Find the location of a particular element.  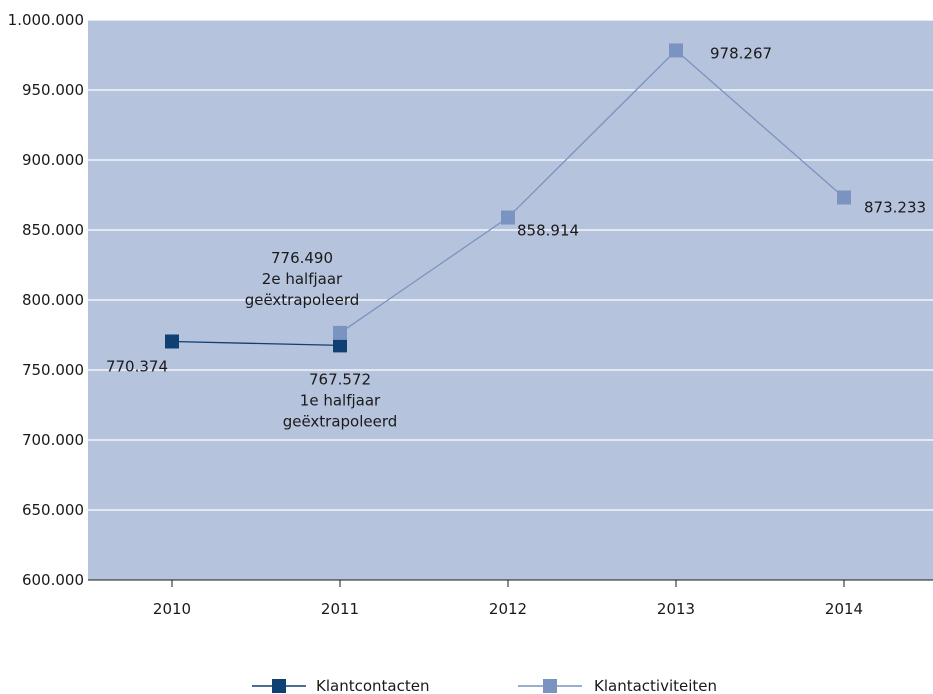

data-label: 776.490 is located at coordinates (302, 258).